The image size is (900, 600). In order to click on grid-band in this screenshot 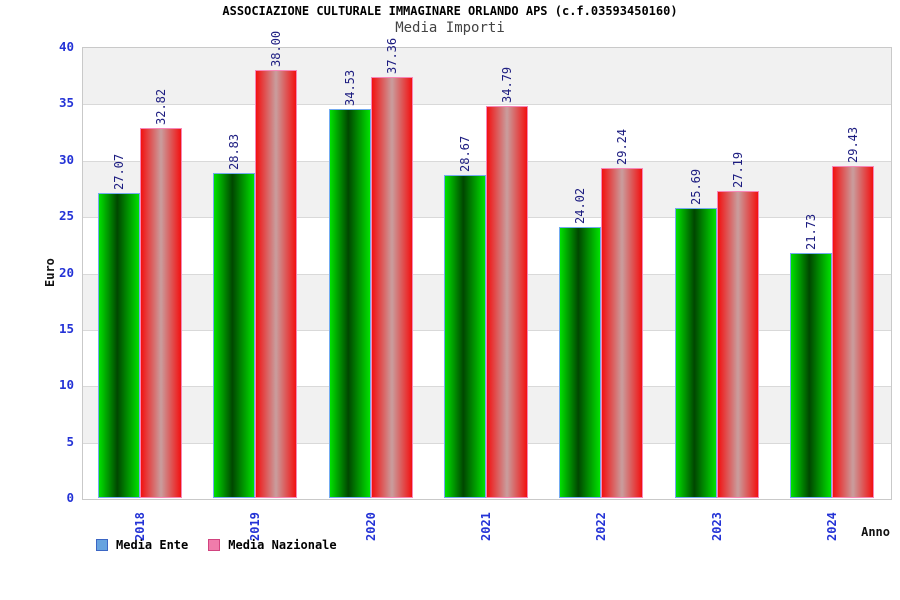, I will do `click(487, 76)`.